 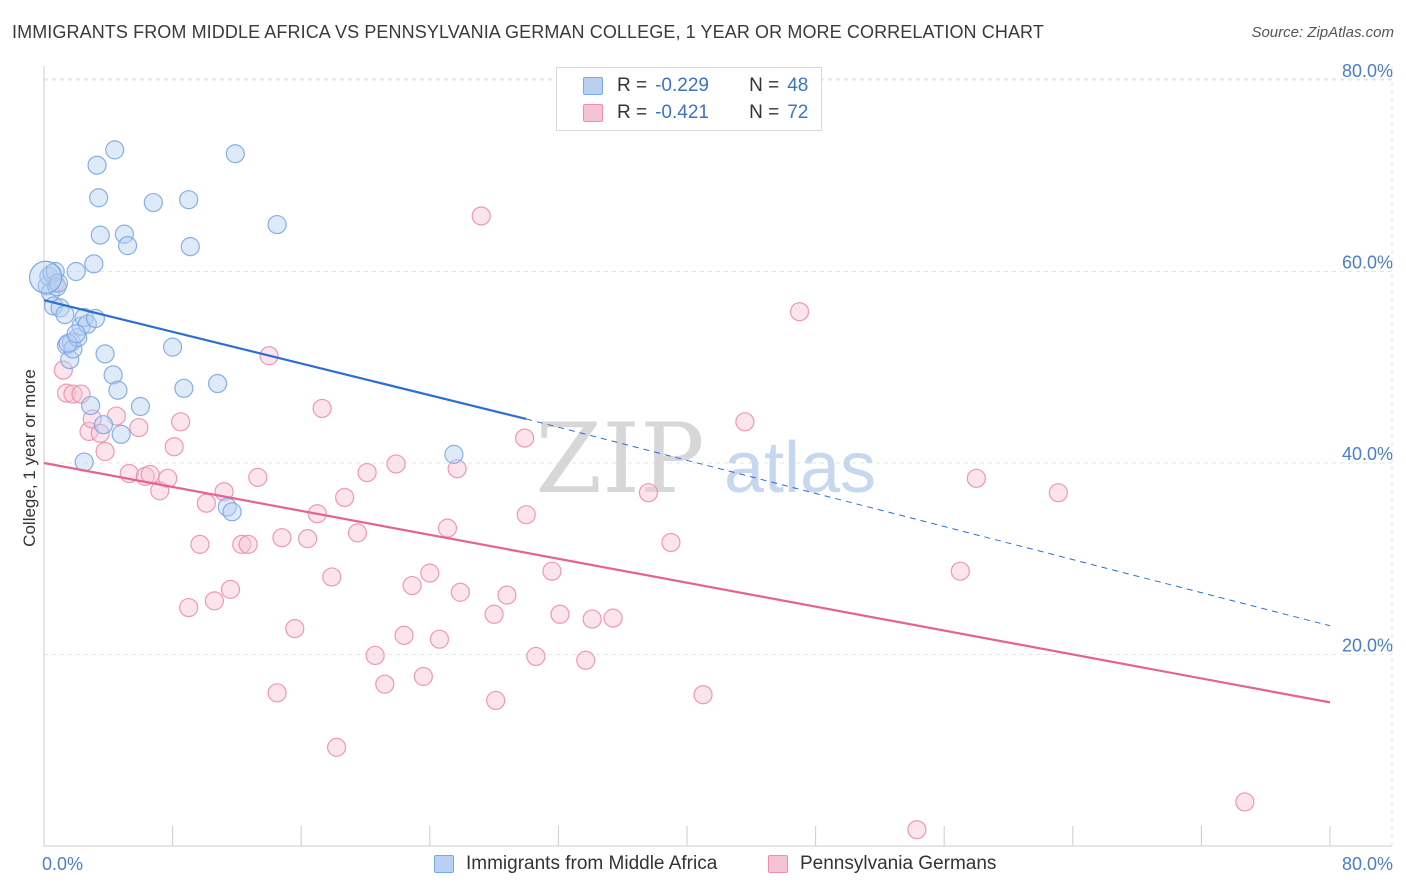 What do you see at coordinates (632, 112) in the screenshot?
I see `r-label: R =` at bounding box center [632, 112].